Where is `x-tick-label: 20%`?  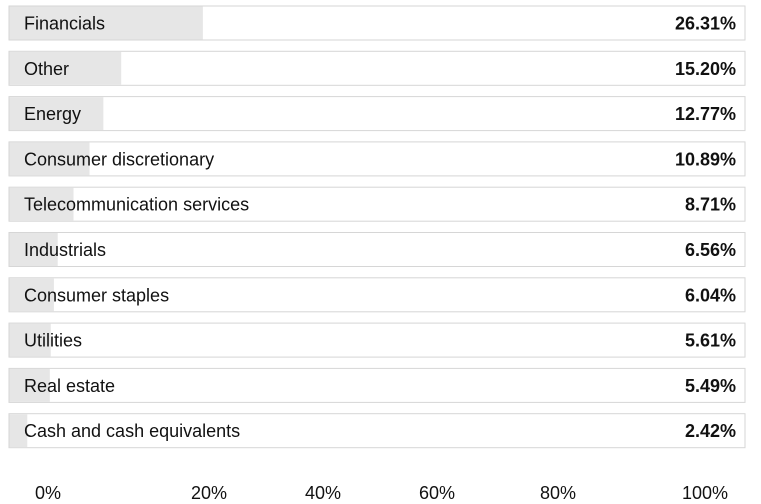
x-tick-label: 20% is located at coordinates (209, 493).